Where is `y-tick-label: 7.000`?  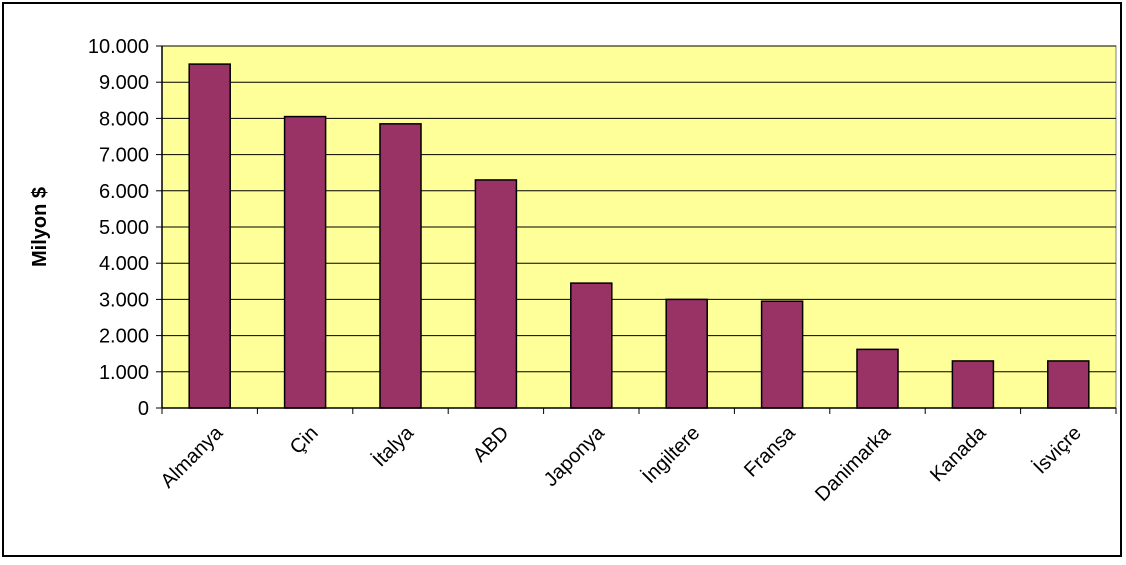 y-tick-label: 7.000 is located at coordinates (124, 156).